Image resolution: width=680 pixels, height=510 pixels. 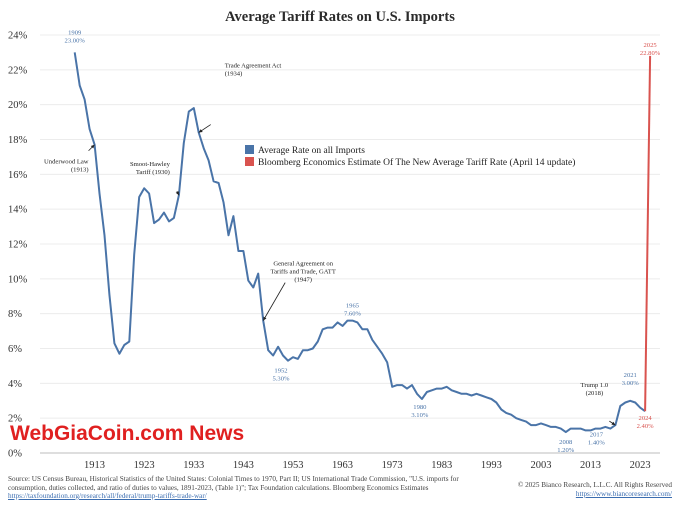 I want to click on annotation-9-line-1: 1.40%, so click(x=597, y=443).